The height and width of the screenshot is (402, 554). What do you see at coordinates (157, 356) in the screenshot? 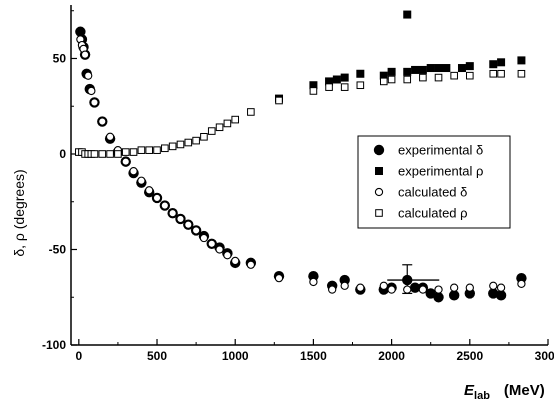
I see `x-tick-label: 500` at bounding box center [157, 356].